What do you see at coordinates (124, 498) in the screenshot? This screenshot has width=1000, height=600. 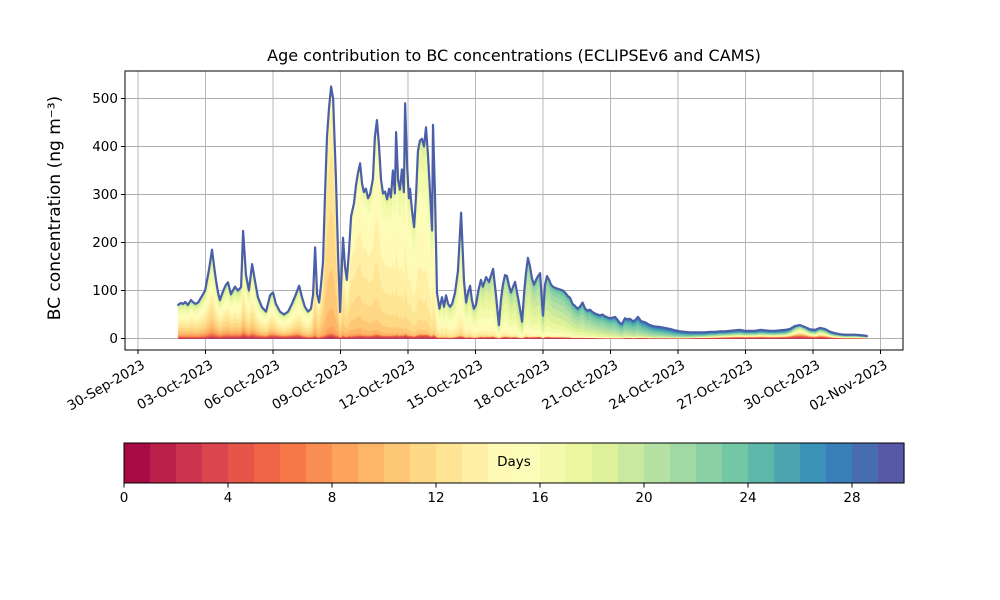 I see `colorbar-tick-label: 0` at bounding box center [124, 498].